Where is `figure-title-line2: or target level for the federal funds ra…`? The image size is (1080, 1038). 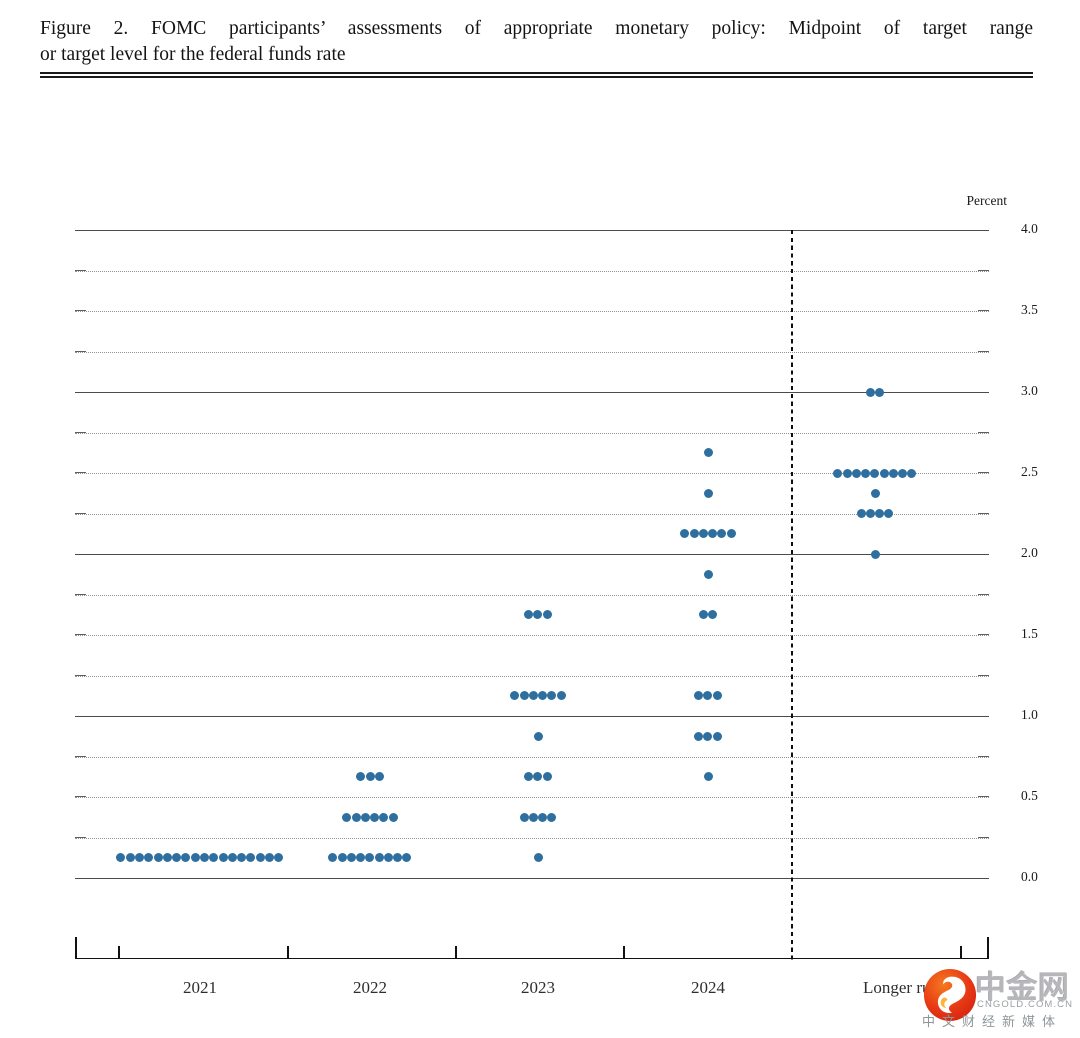 figure-title-line2: or target level for the federal funds ra… is located at coordinates (193, 54).